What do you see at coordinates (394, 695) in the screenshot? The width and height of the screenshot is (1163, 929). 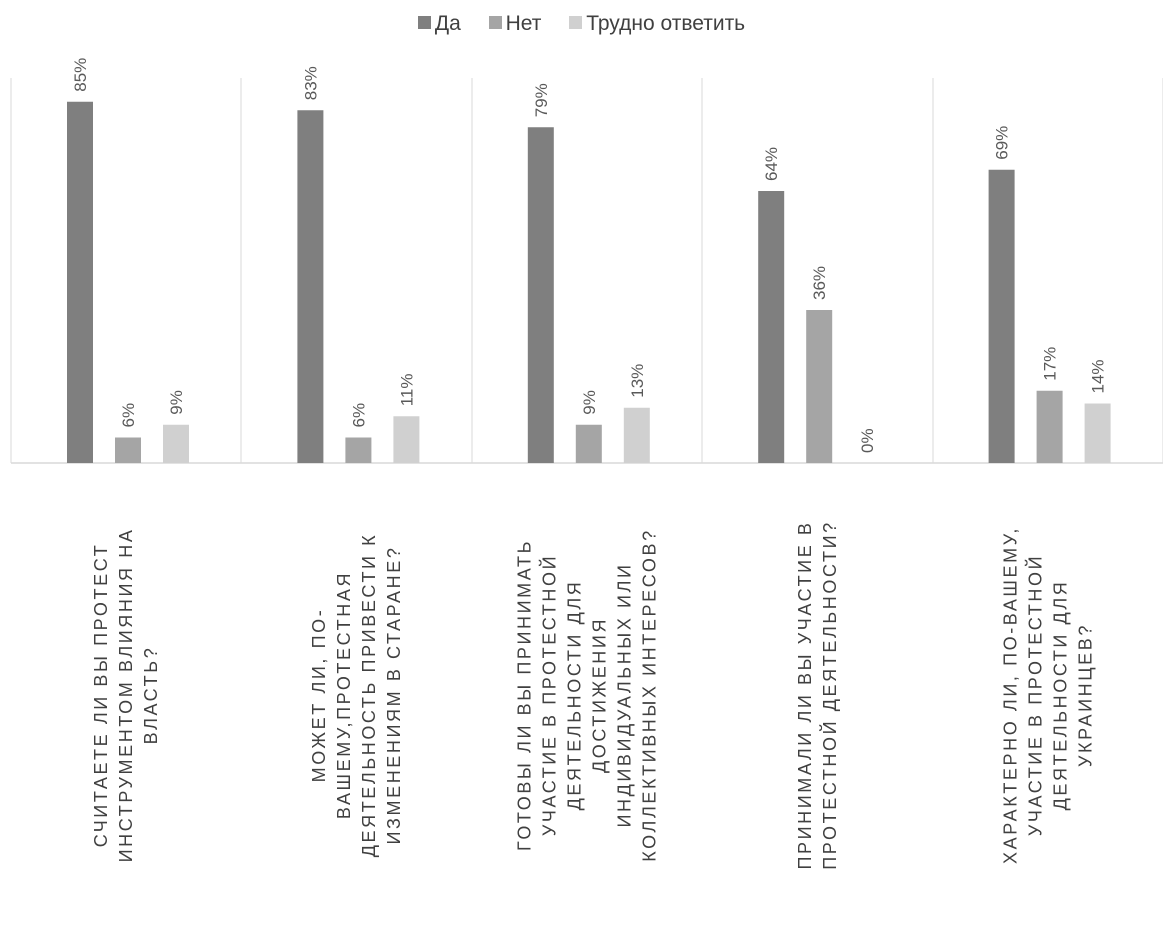 I see `category-label: ИЗМЕНЕНИЯМ В СТАРАНЕ?` at bounding box center [394, 695].